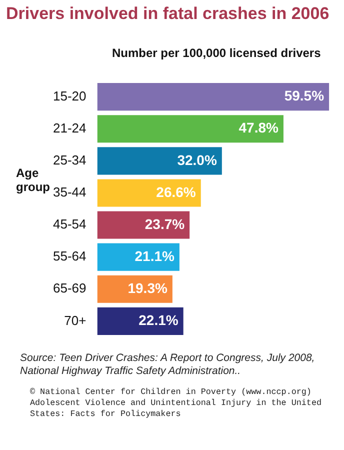 This screenshot has width=344, height=450. Describe the element at coordinates (216, 53) in the screenshot. I see `chart-subtitle: Number per 100,000 licensed drivers` at that location.